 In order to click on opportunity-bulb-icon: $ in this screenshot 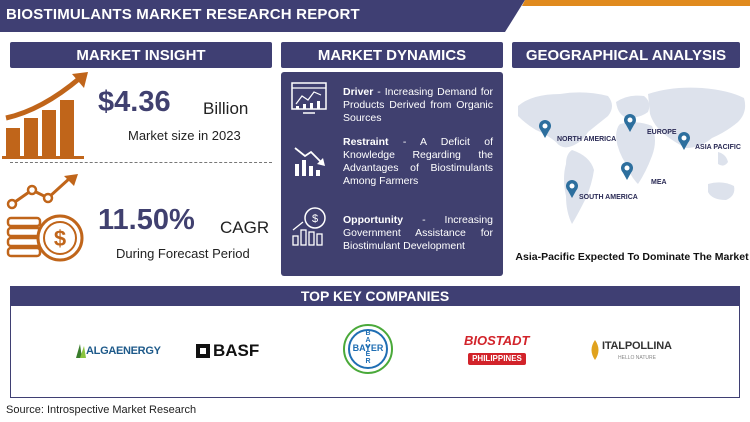, I will do `click(309, 226)`.